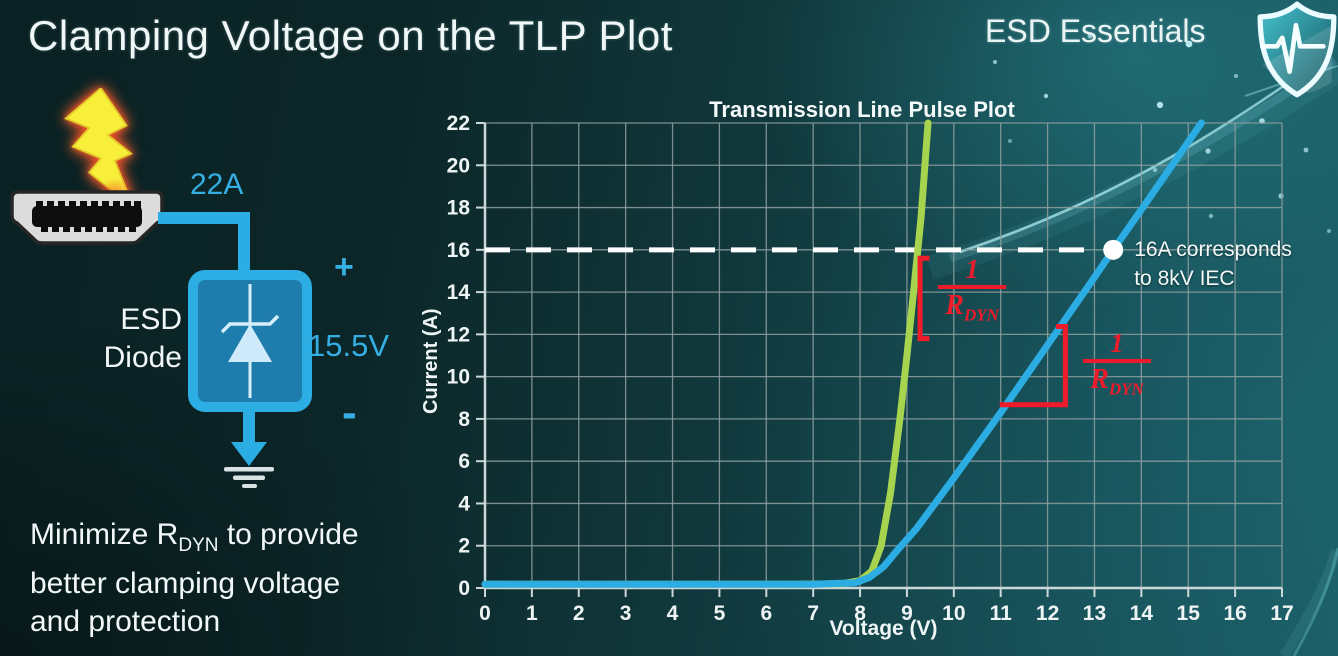 The image size is (1338, 656). What do you see at coordinates (349, 345) in the screenshot?
I see `clamp-voltage-label: 15.5V` at bounding box center [349, 345].